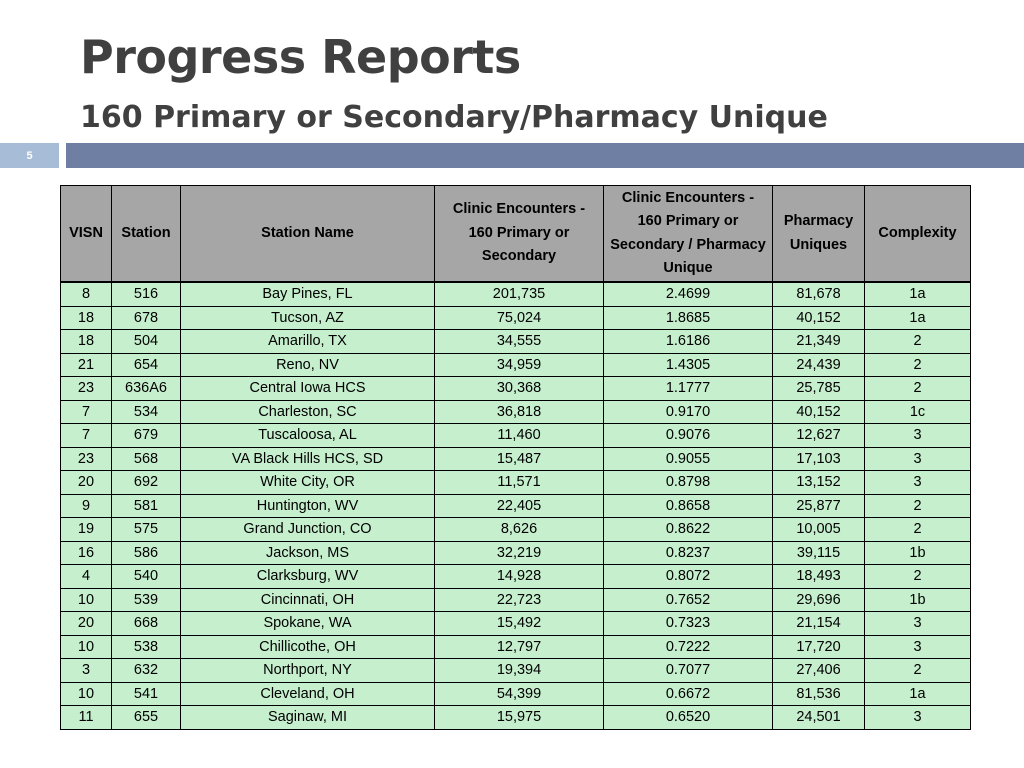 Image resolution: width=1024 pixels, height=768 pixels. Describe the element at coordinates (818, 599) in the screenshot. I see `pharmacy-uniques-cell: 29,696` at that location.